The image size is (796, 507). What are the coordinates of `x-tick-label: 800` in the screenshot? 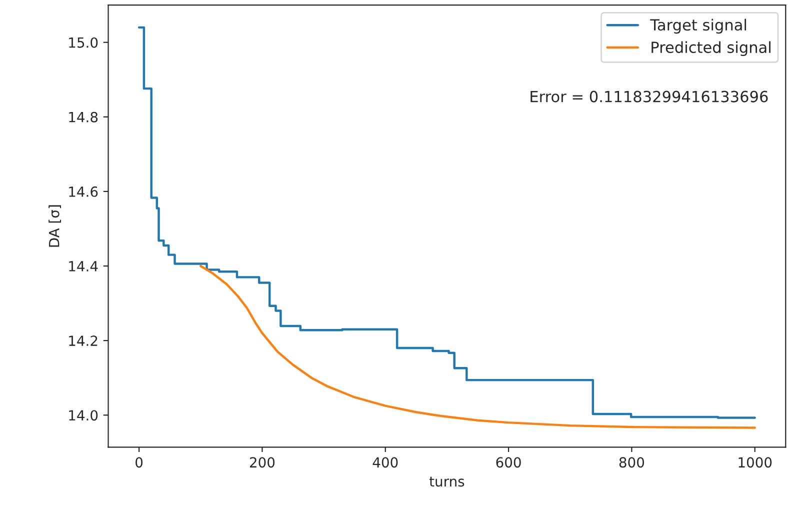 It's located at (631, 462).